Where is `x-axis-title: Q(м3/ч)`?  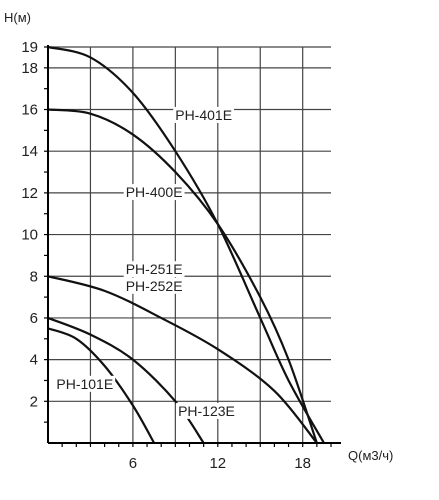 x-axis-title: Q(м3/ч) is located at coordinates (370, 455).